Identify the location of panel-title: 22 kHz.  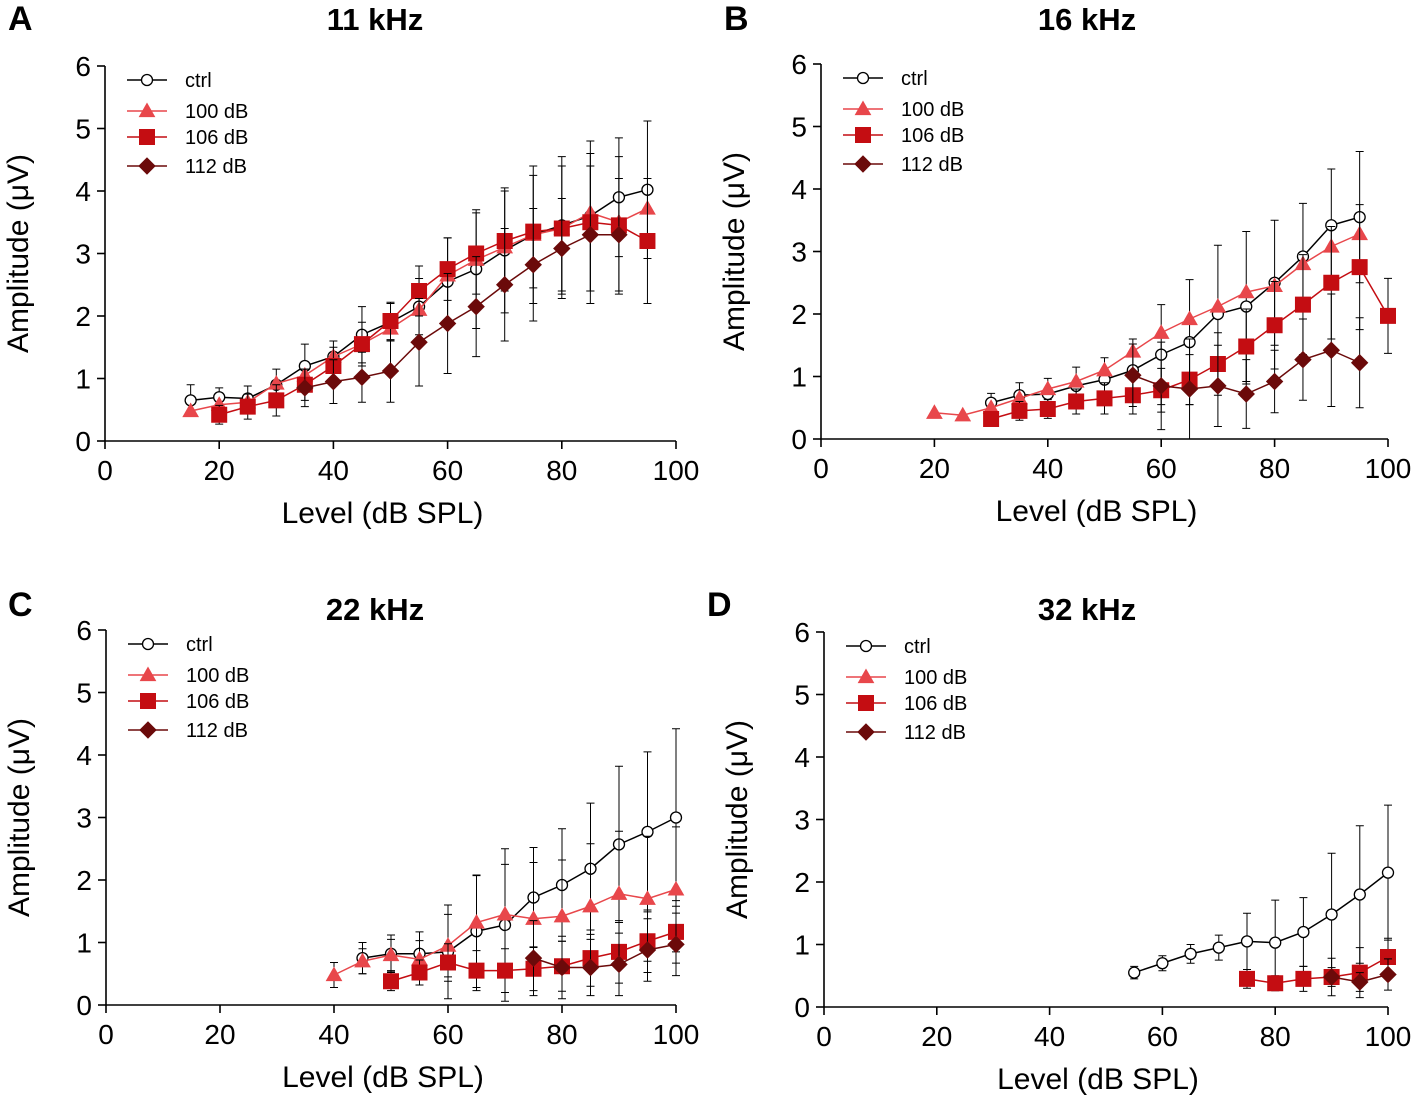
(375, 609).